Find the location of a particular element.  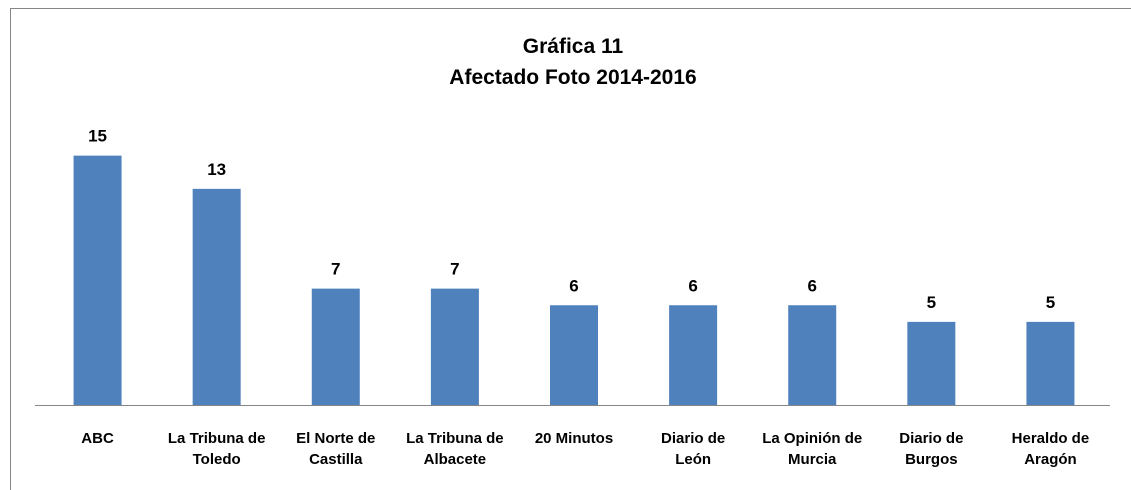

chart-title: Gráfica 11 is located at coordinates (573, 46).